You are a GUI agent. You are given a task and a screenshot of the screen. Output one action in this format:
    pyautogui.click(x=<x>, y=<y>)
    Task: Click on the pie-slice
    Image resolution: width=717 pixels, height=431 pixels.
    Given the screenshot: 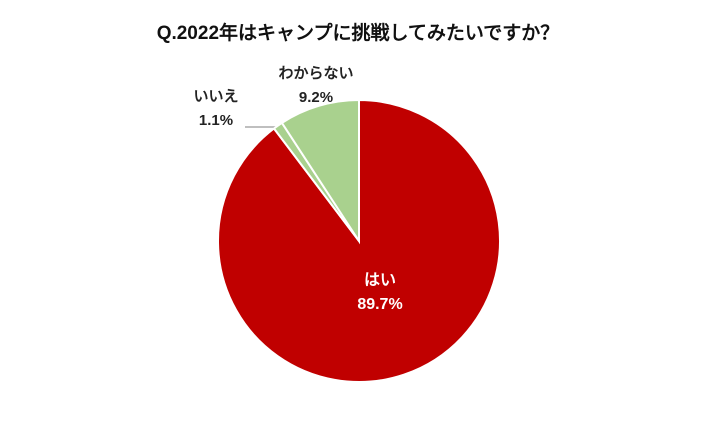 What is the action you would take?
    pyautogui.click(x=320, y=171)
    